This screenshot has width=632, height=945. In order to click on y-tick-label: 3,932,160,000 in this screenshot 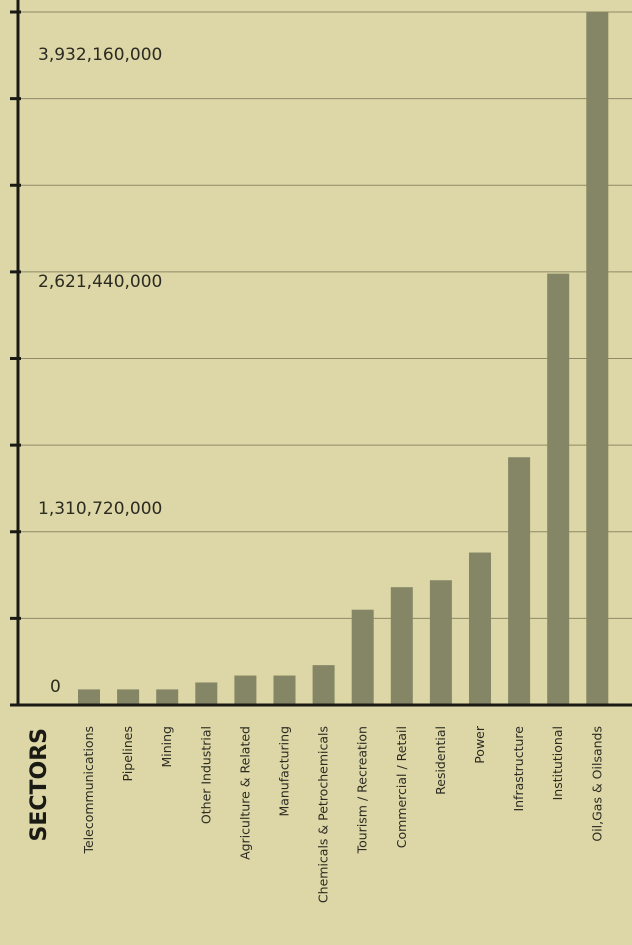, I will do `click(100, 55)`.